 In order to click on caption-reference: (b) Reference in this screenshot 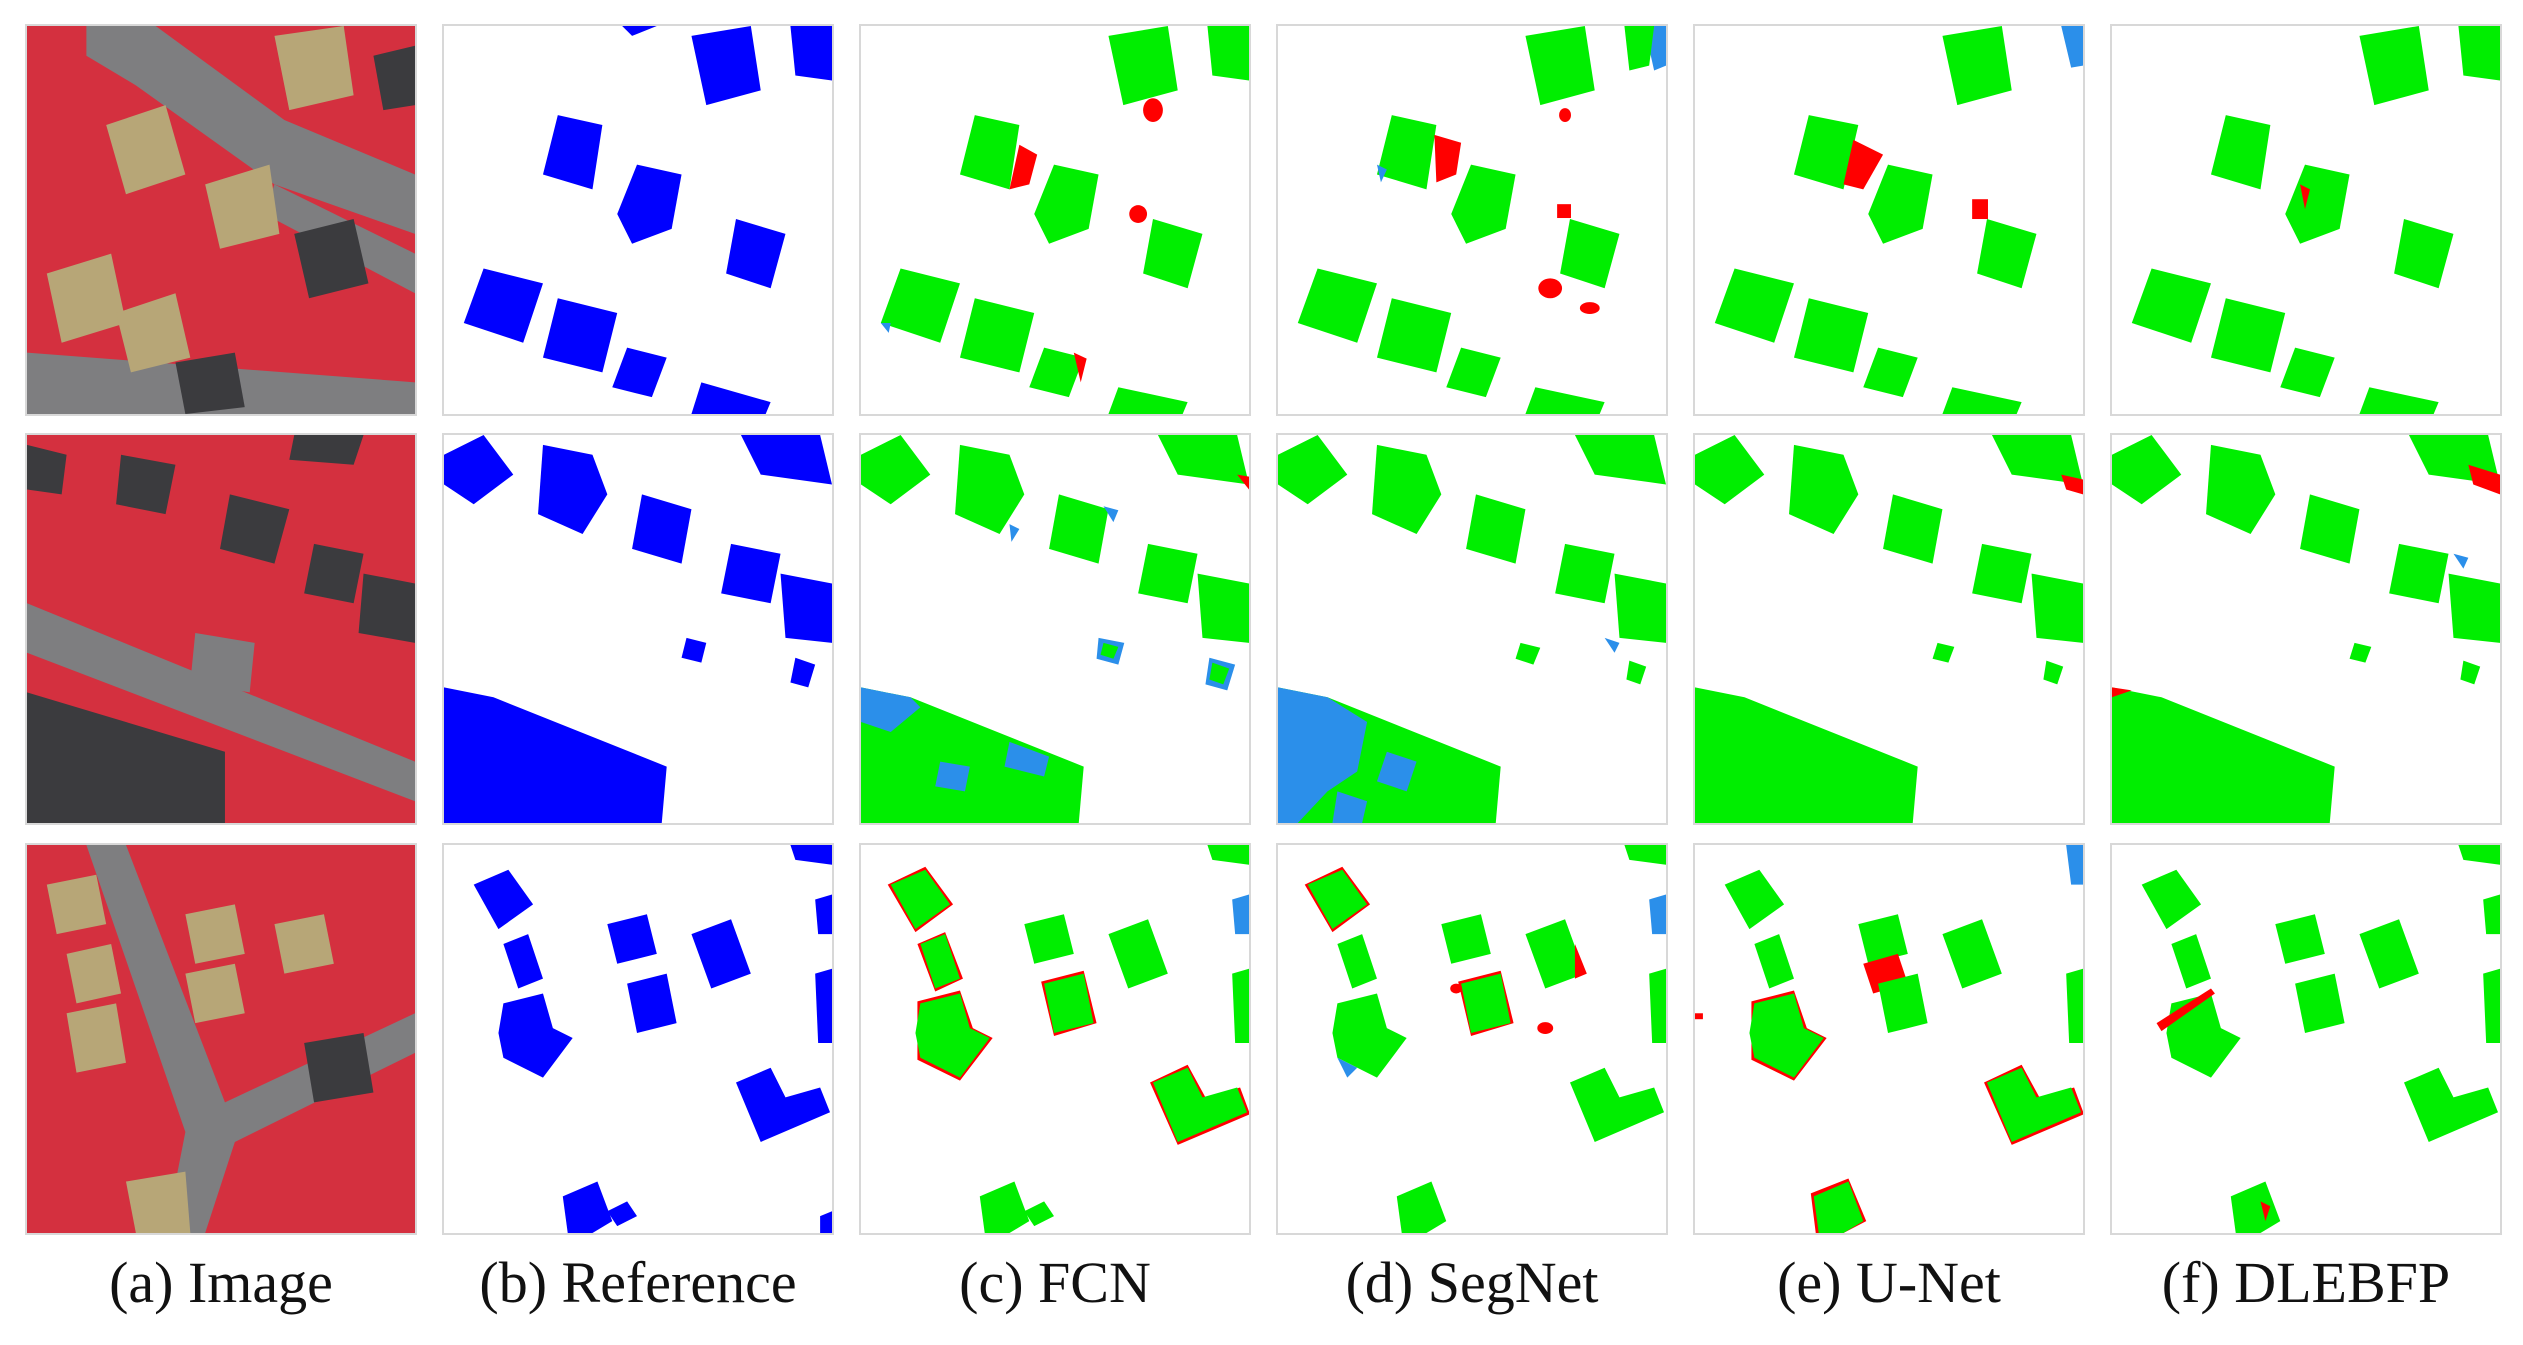, I will do `click(638, 1282)`.